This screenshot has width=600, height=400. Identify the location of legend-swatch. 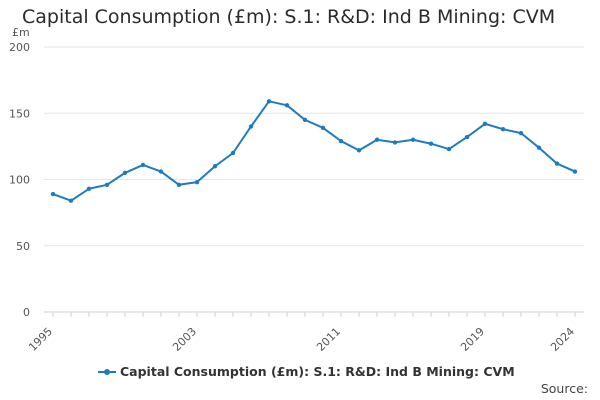
(107, 372).